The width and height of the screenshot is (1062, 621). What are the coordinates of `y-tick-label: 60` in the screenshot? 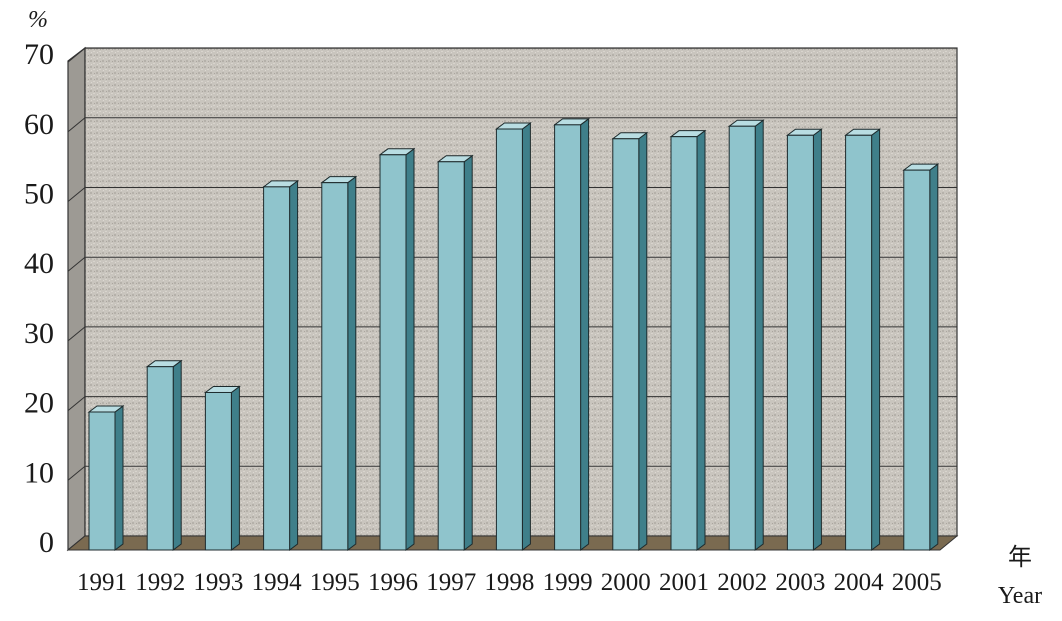 It's located at (39, 124).